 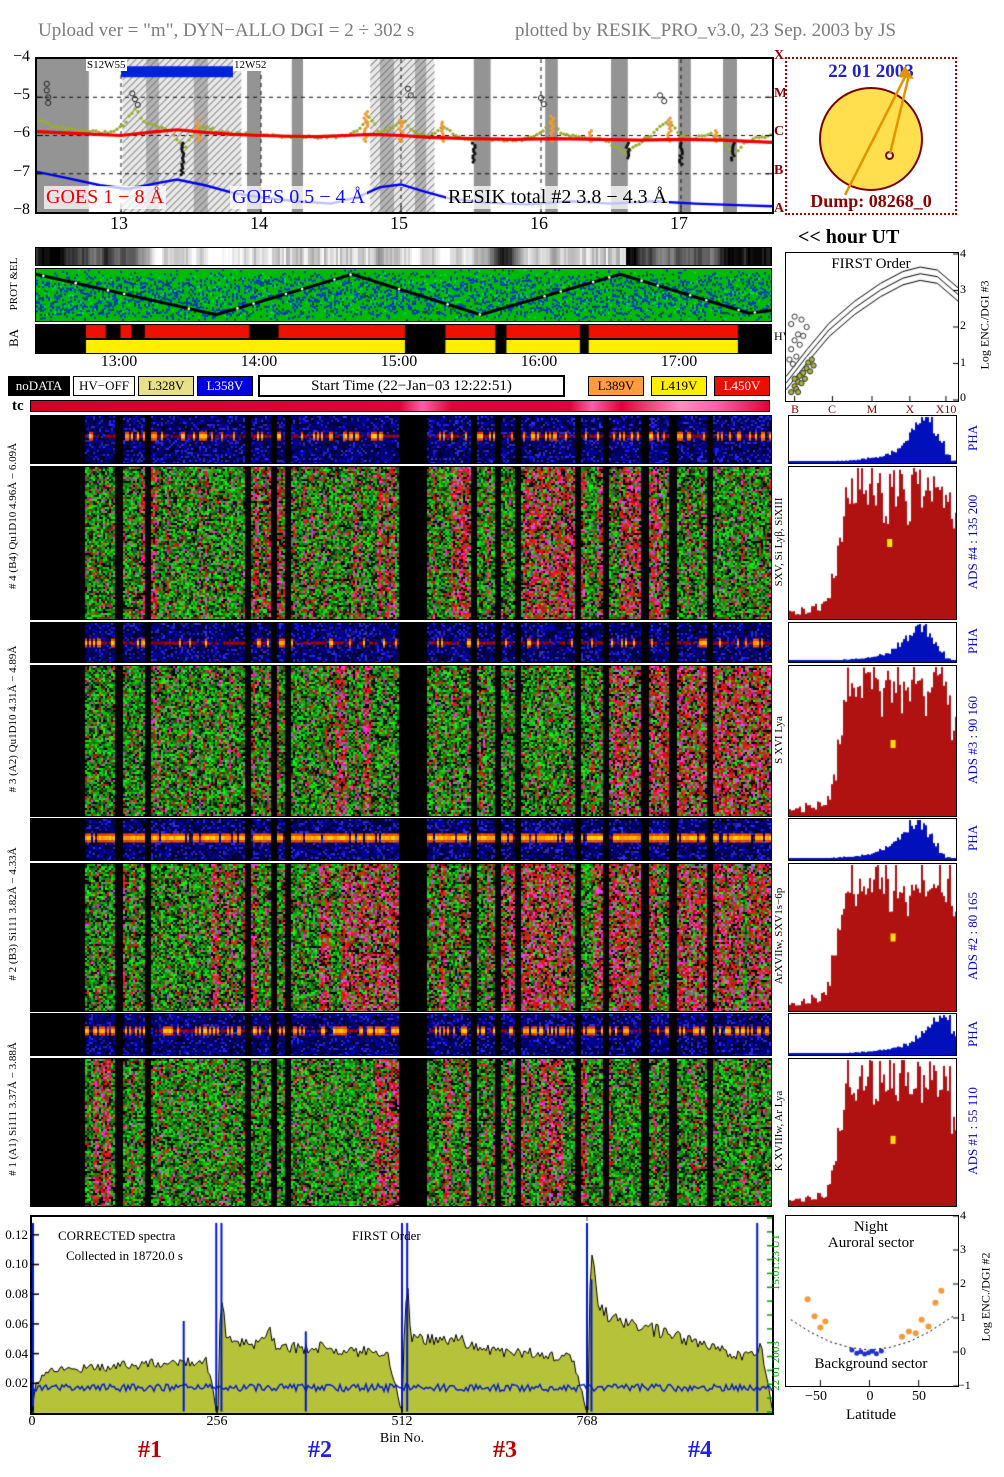 I want to click on channel-tag-3: #3, so click(x=505, y=1450).